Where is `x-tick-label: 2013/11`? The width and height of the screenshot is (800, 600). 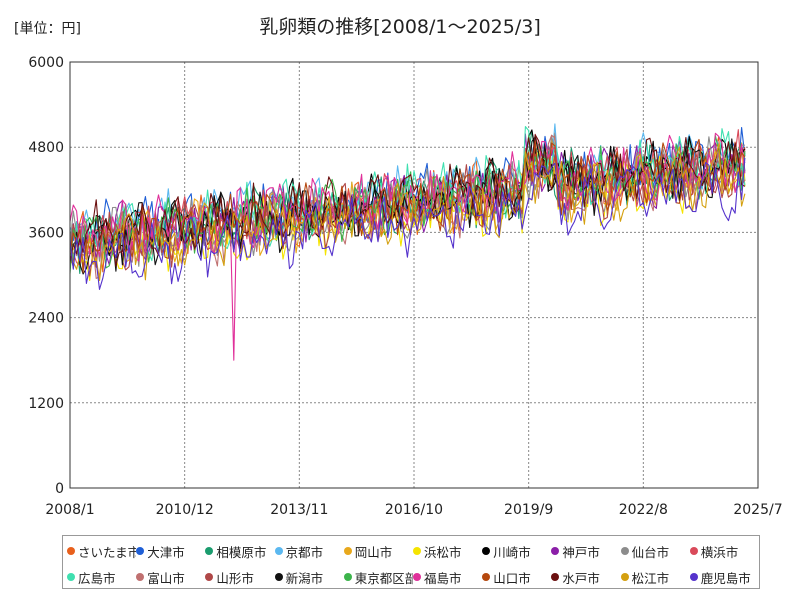
x-tick-label: 2013/11 is located at coordinates (299, 510).